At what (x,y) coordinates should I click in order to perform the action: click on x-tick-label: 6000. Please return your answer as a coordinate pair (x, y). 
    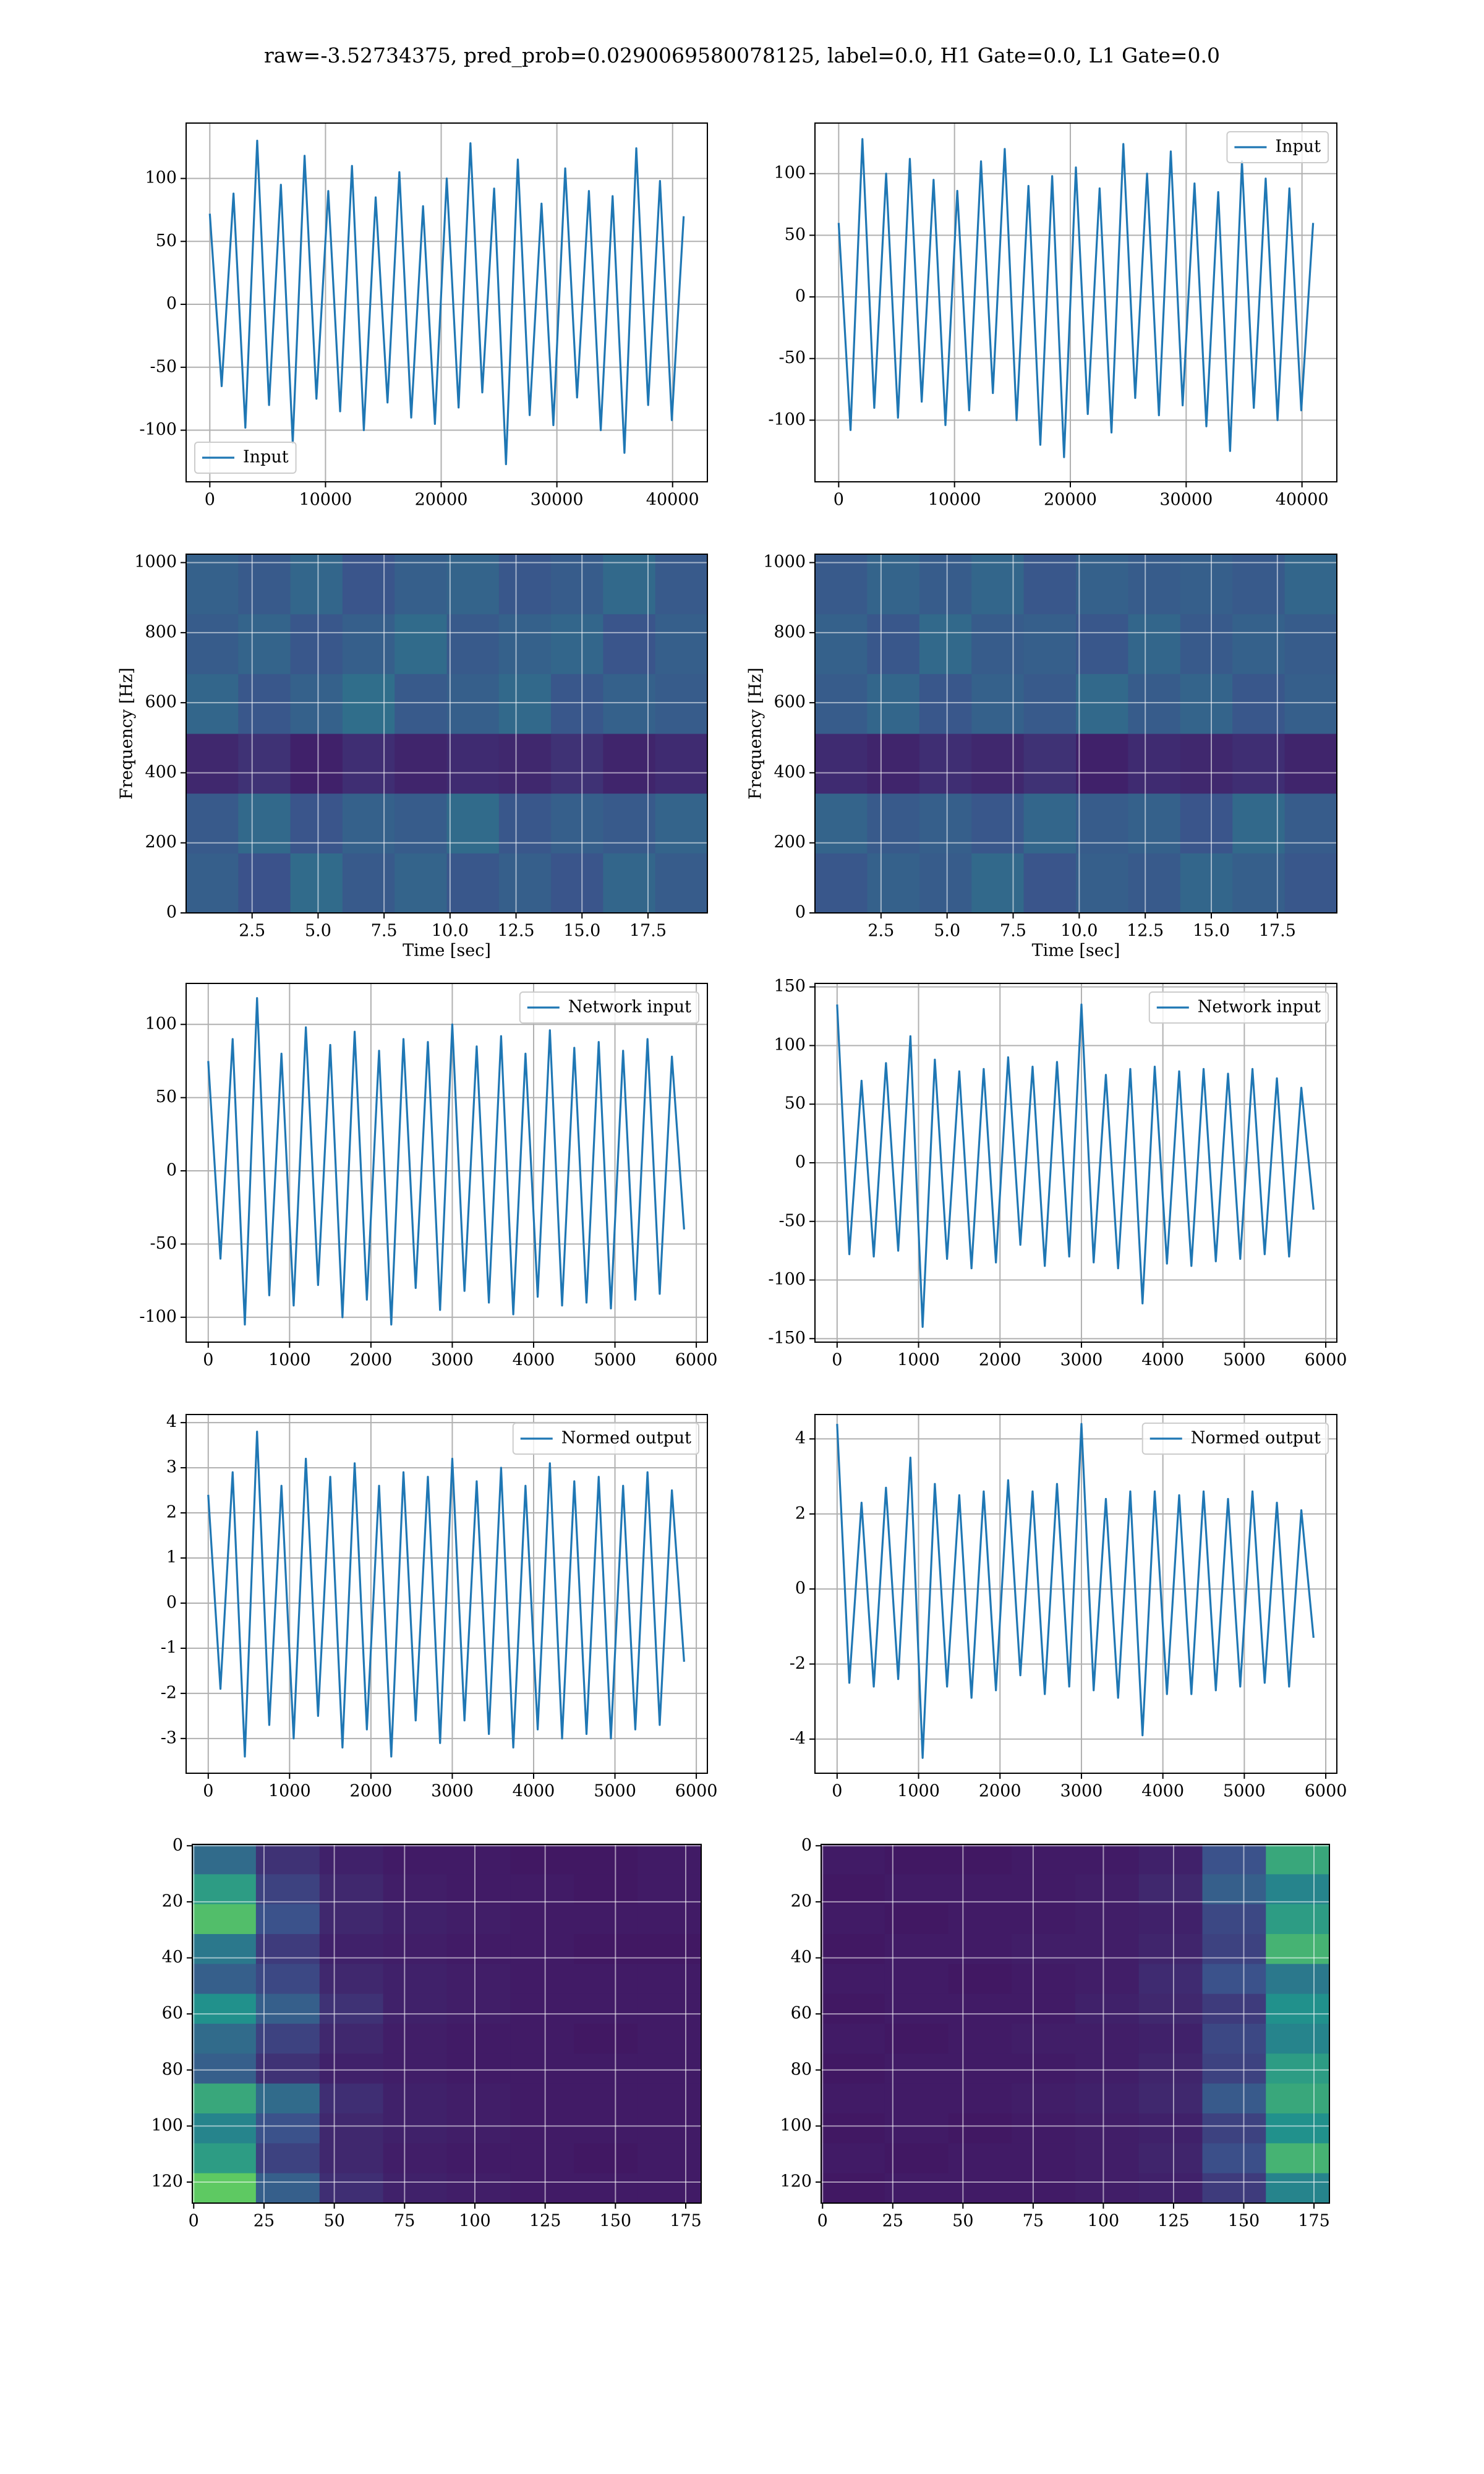
    Looking at the image, I should click on (1326, 1791).